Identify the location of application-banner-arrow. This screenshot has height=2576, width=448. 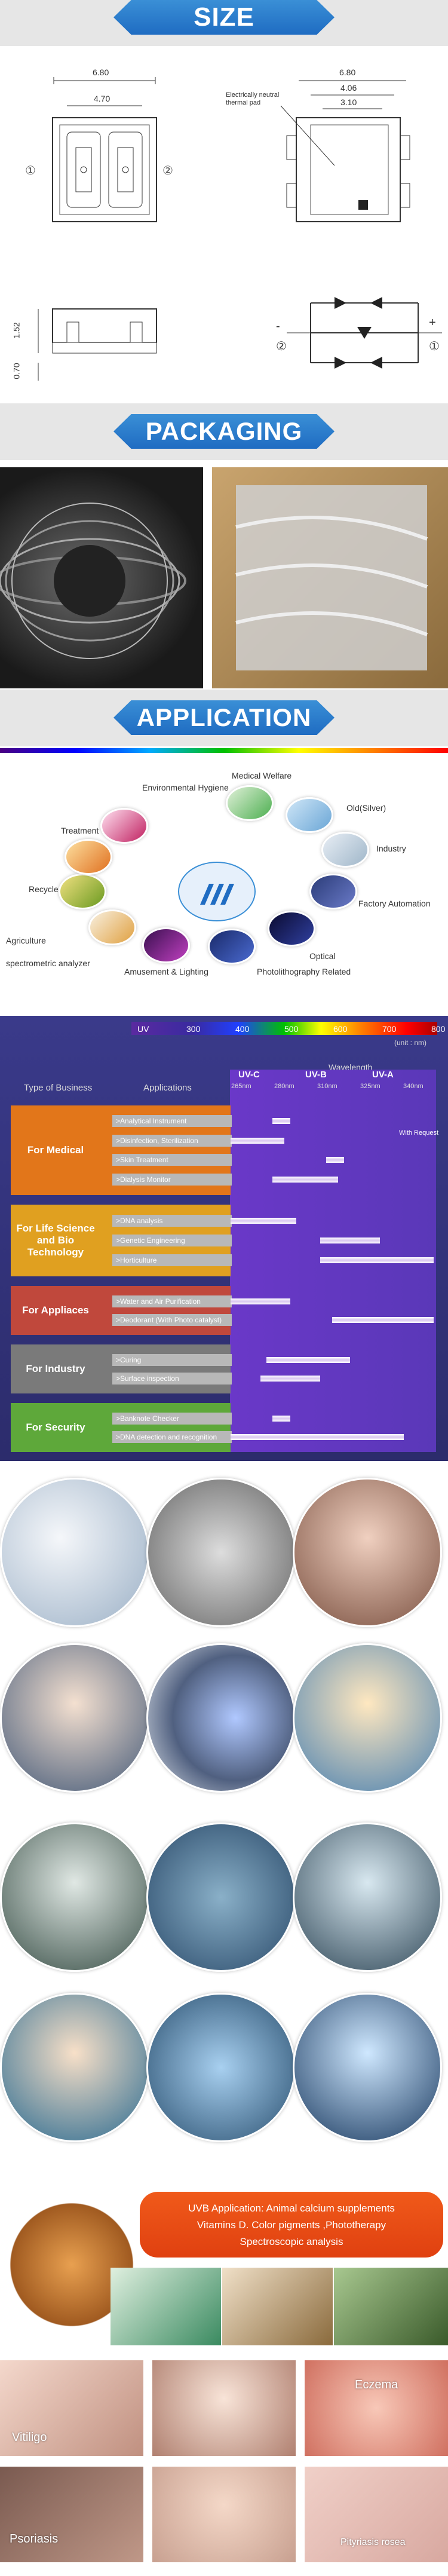
(224, 717).